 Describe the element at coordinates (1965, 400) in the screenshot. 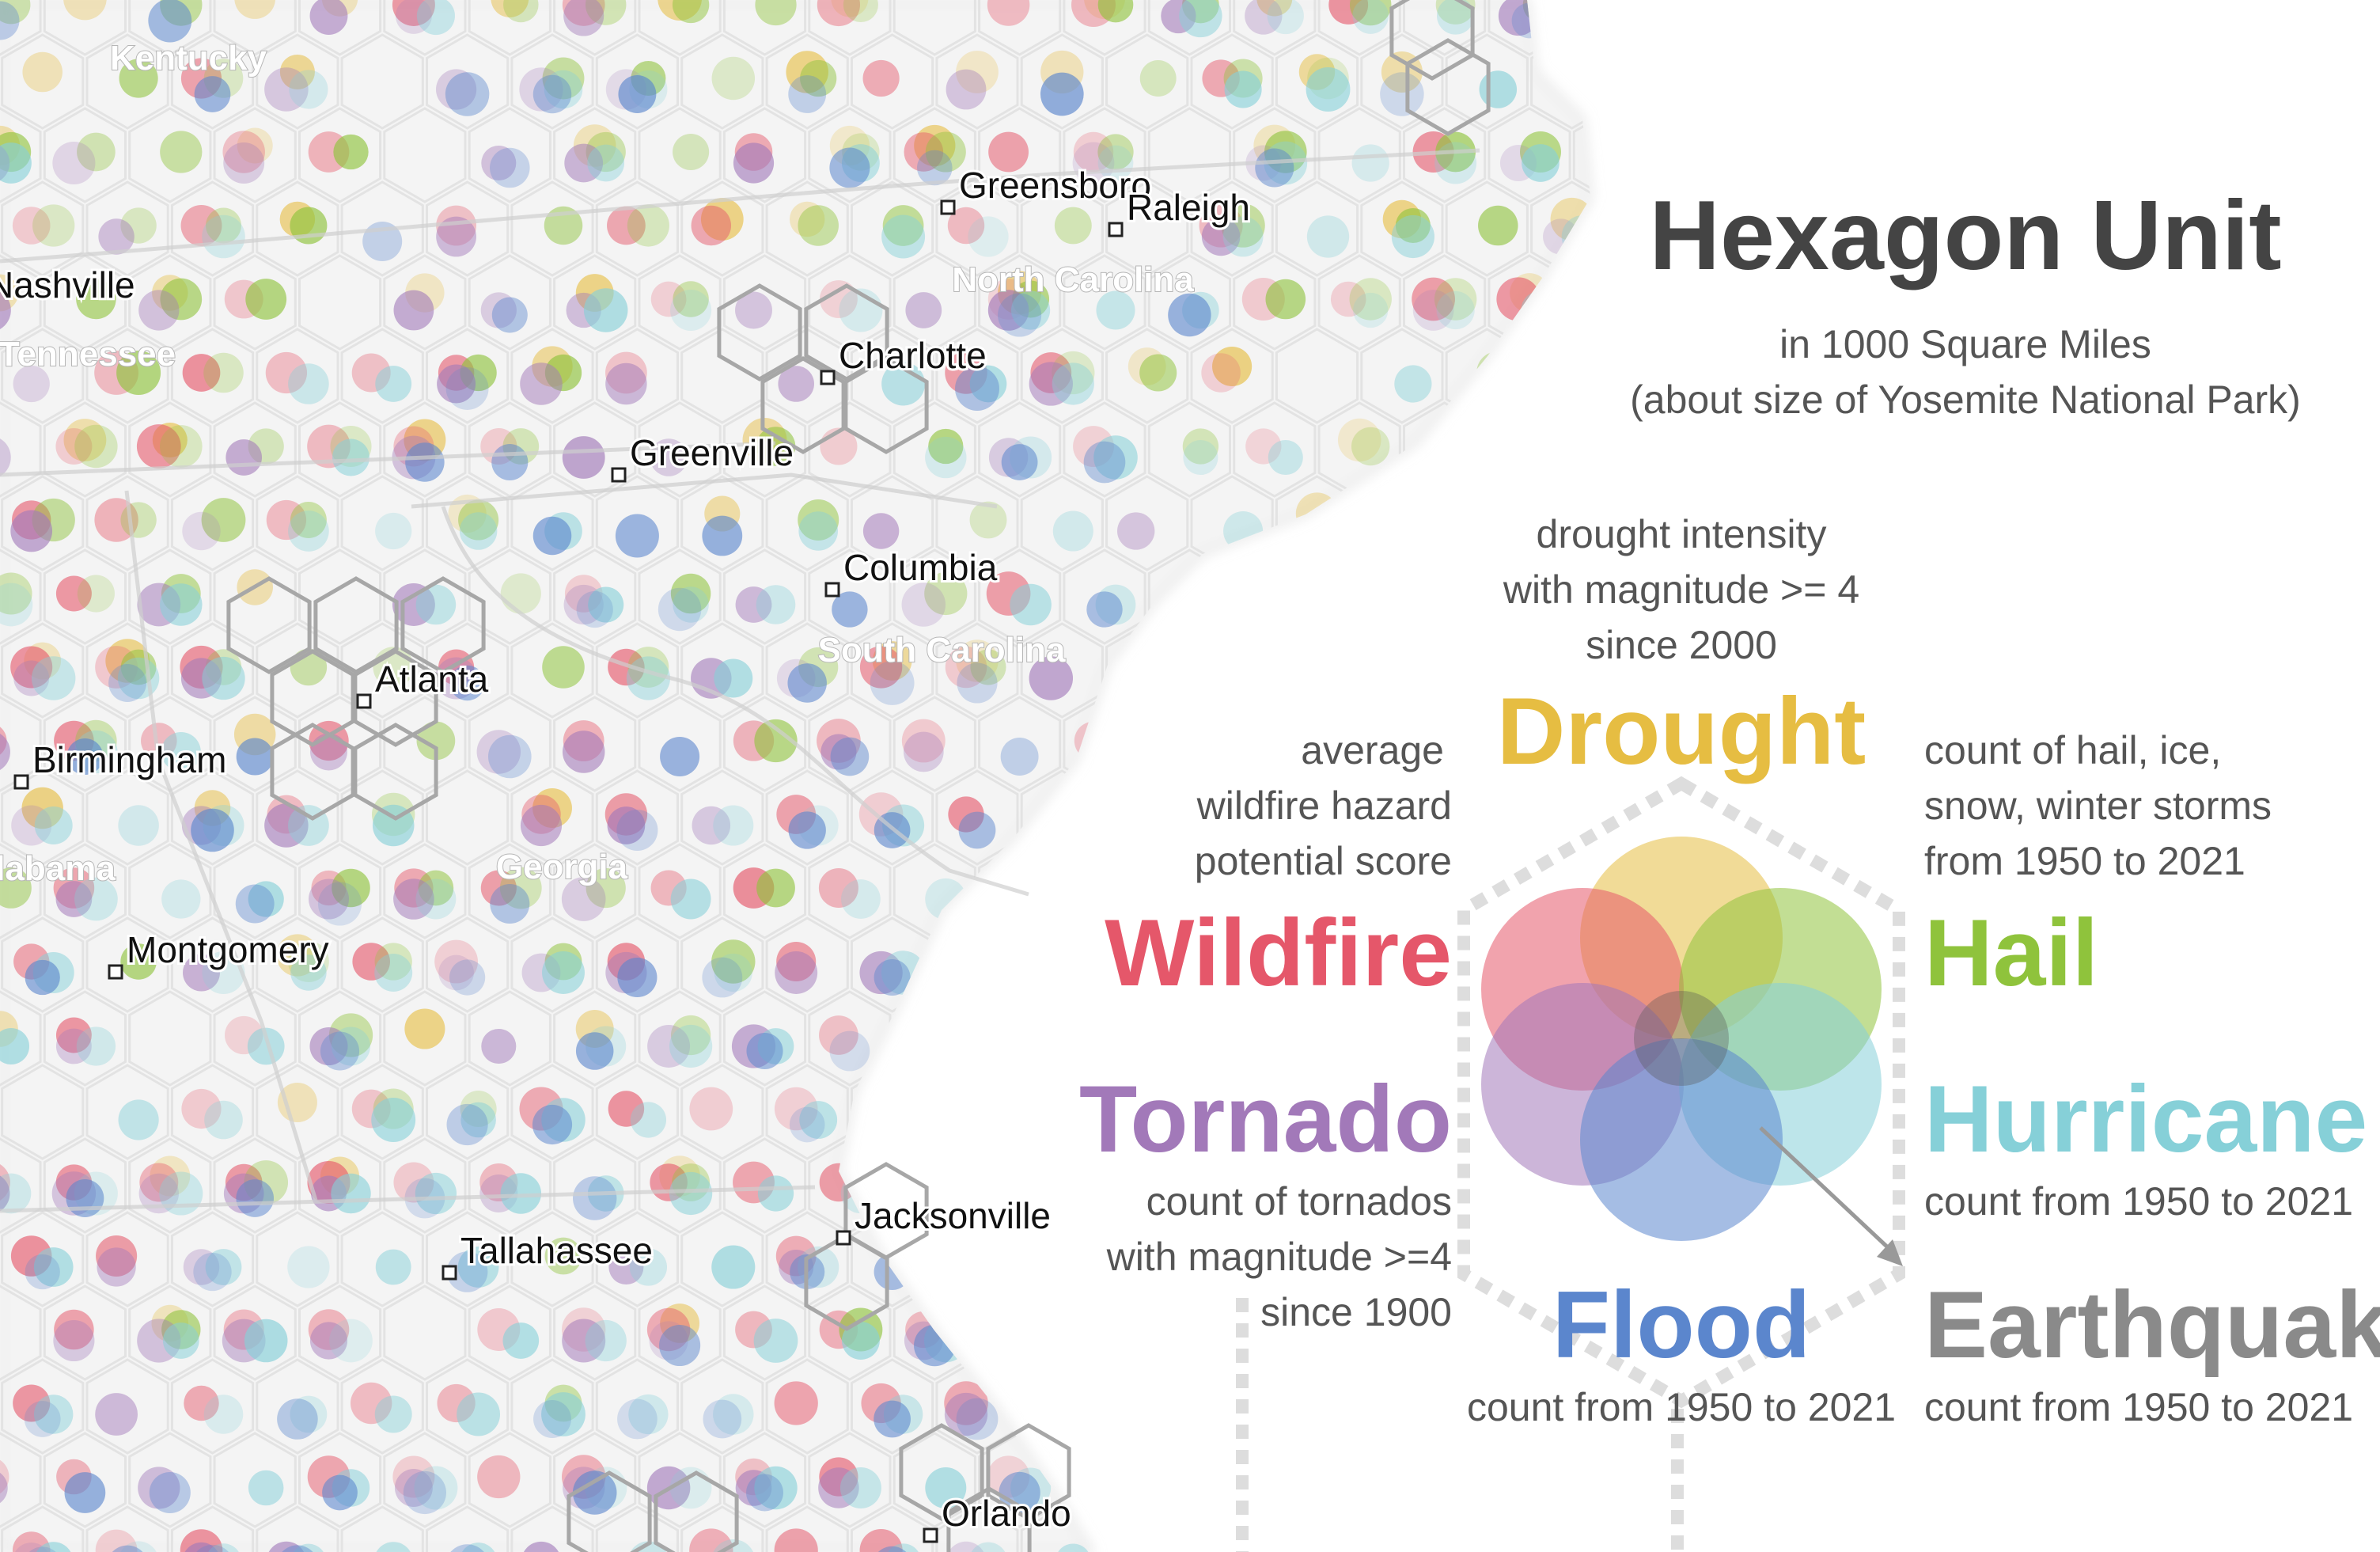

I see `legend-subtitle-2: (about size of Yosemite National Park)` at that location.